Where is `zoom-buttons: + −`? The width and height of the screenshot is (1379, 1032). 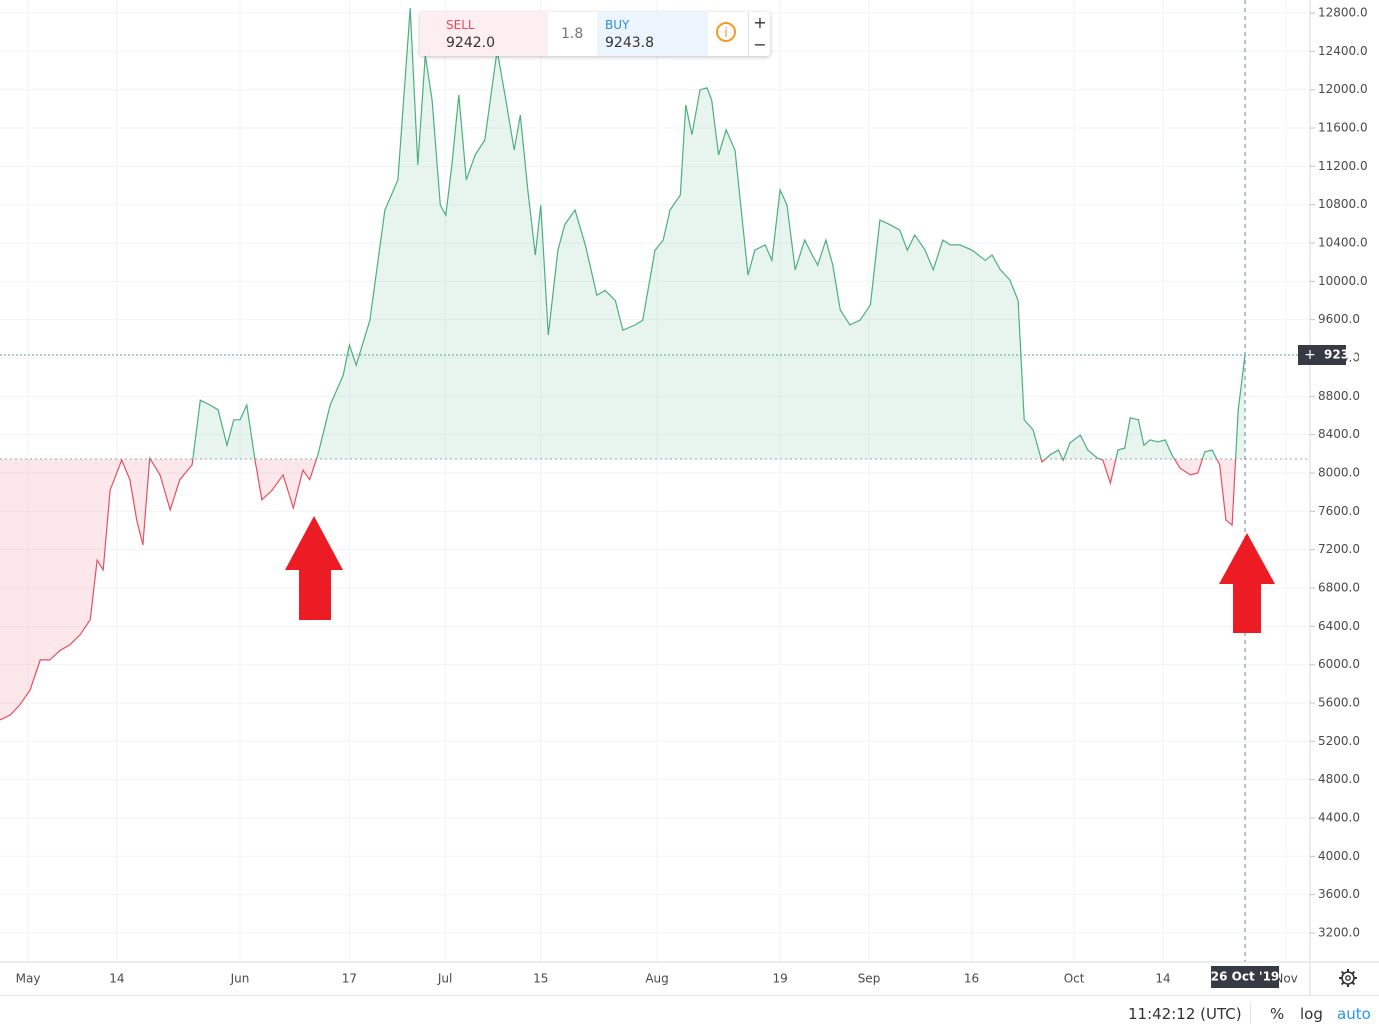 zoom-buttons: + − is located at coordinates (759, 34).